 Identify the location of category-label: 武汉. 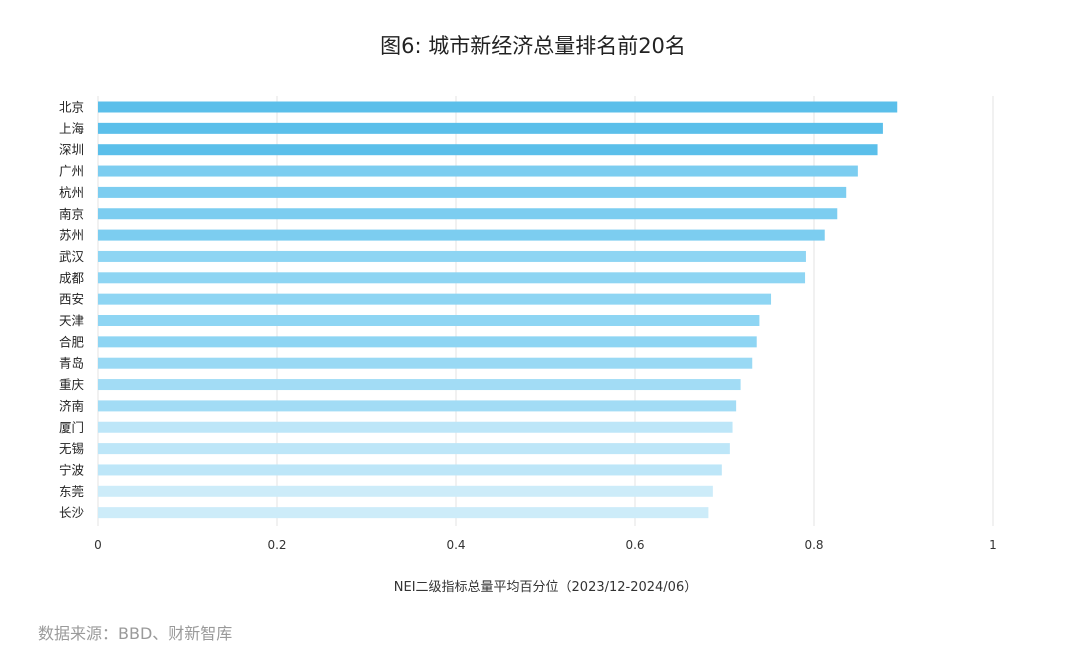
(72, 256).